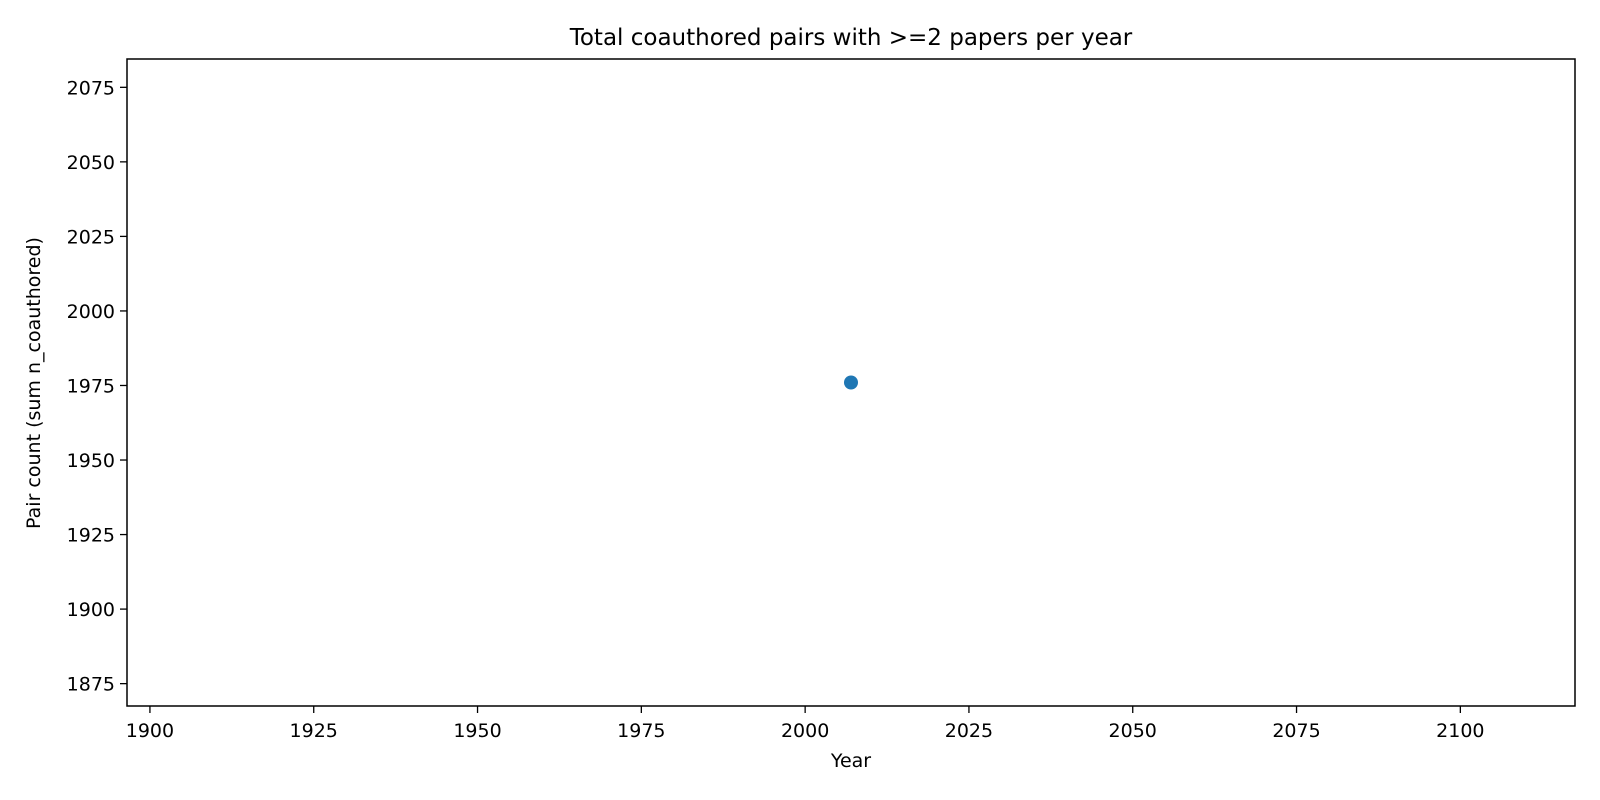 This screenshot has width=1600, height=800. What do you see at coordinates (91, 88) in the screenshot?
I see `y-tick-label: 2075` at bounding box center [91, 88].